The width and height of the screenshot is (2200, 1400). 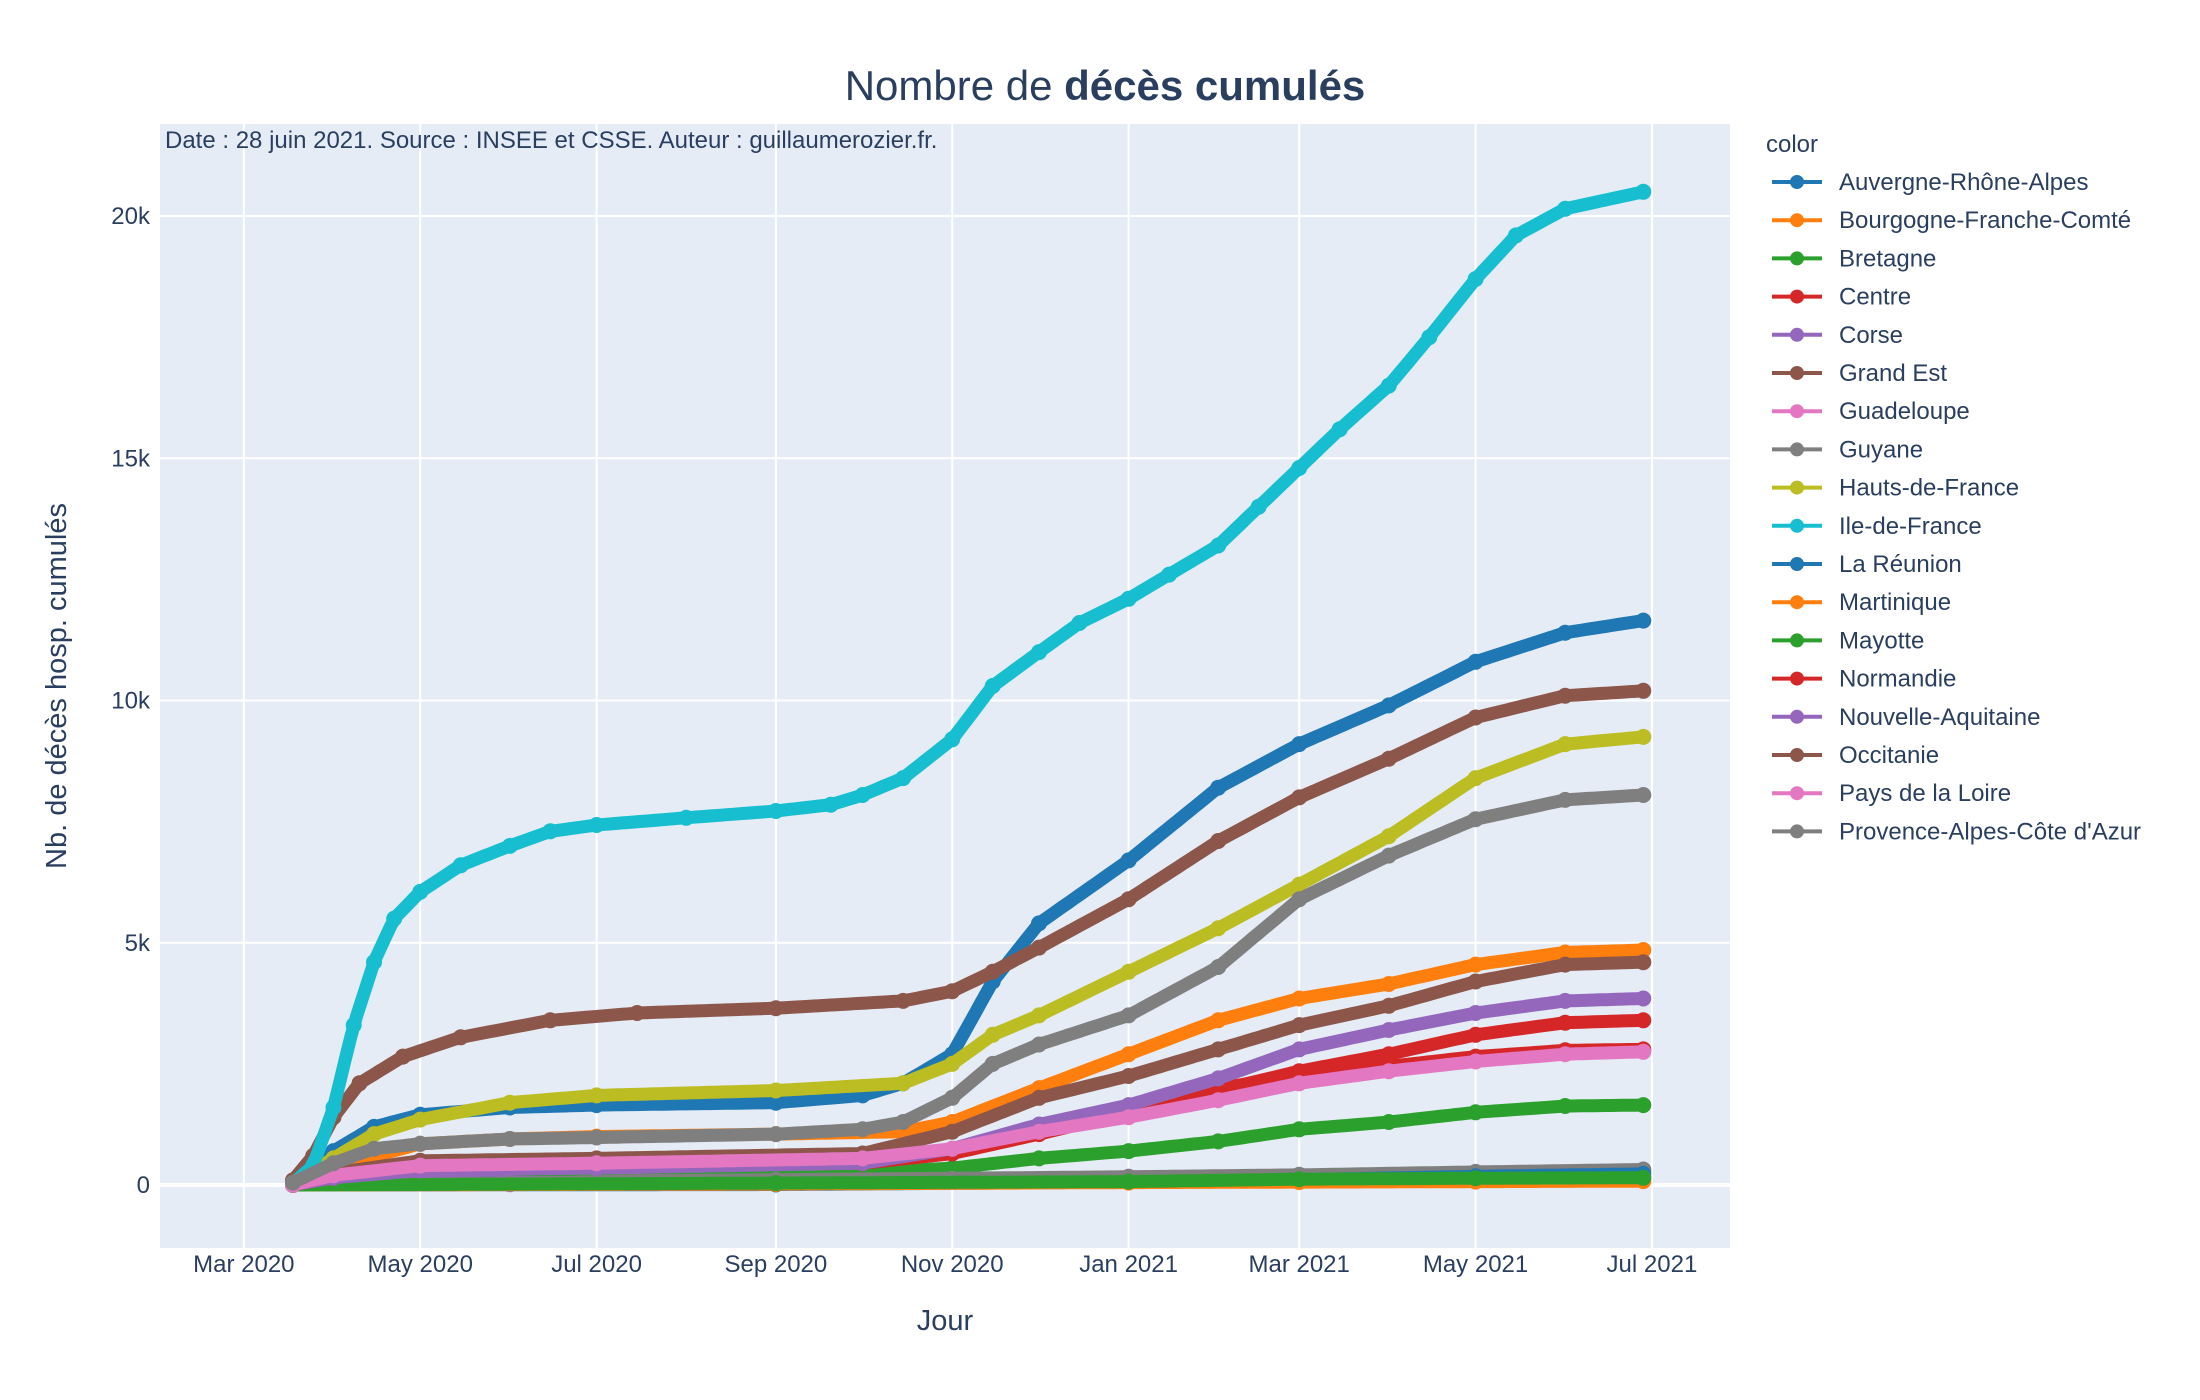 What do you see at coordinates (1837, 335) in the screenshot?
I see `legend-item: Corse` at bounding box center [1837, 335].